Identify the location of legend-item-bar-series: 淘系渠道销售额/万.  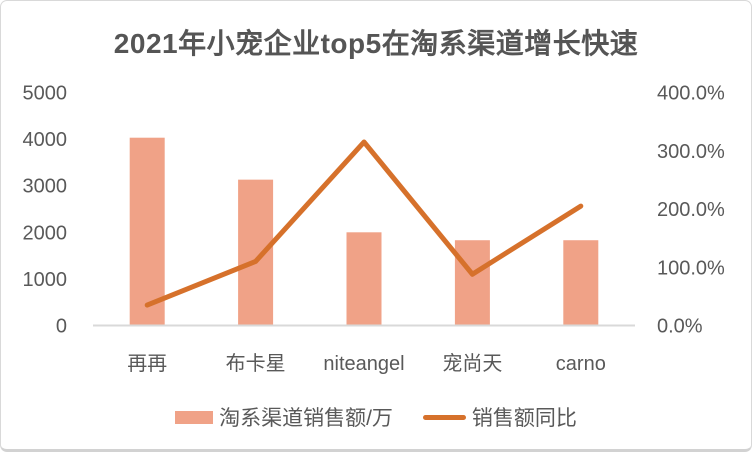
(284, 417).